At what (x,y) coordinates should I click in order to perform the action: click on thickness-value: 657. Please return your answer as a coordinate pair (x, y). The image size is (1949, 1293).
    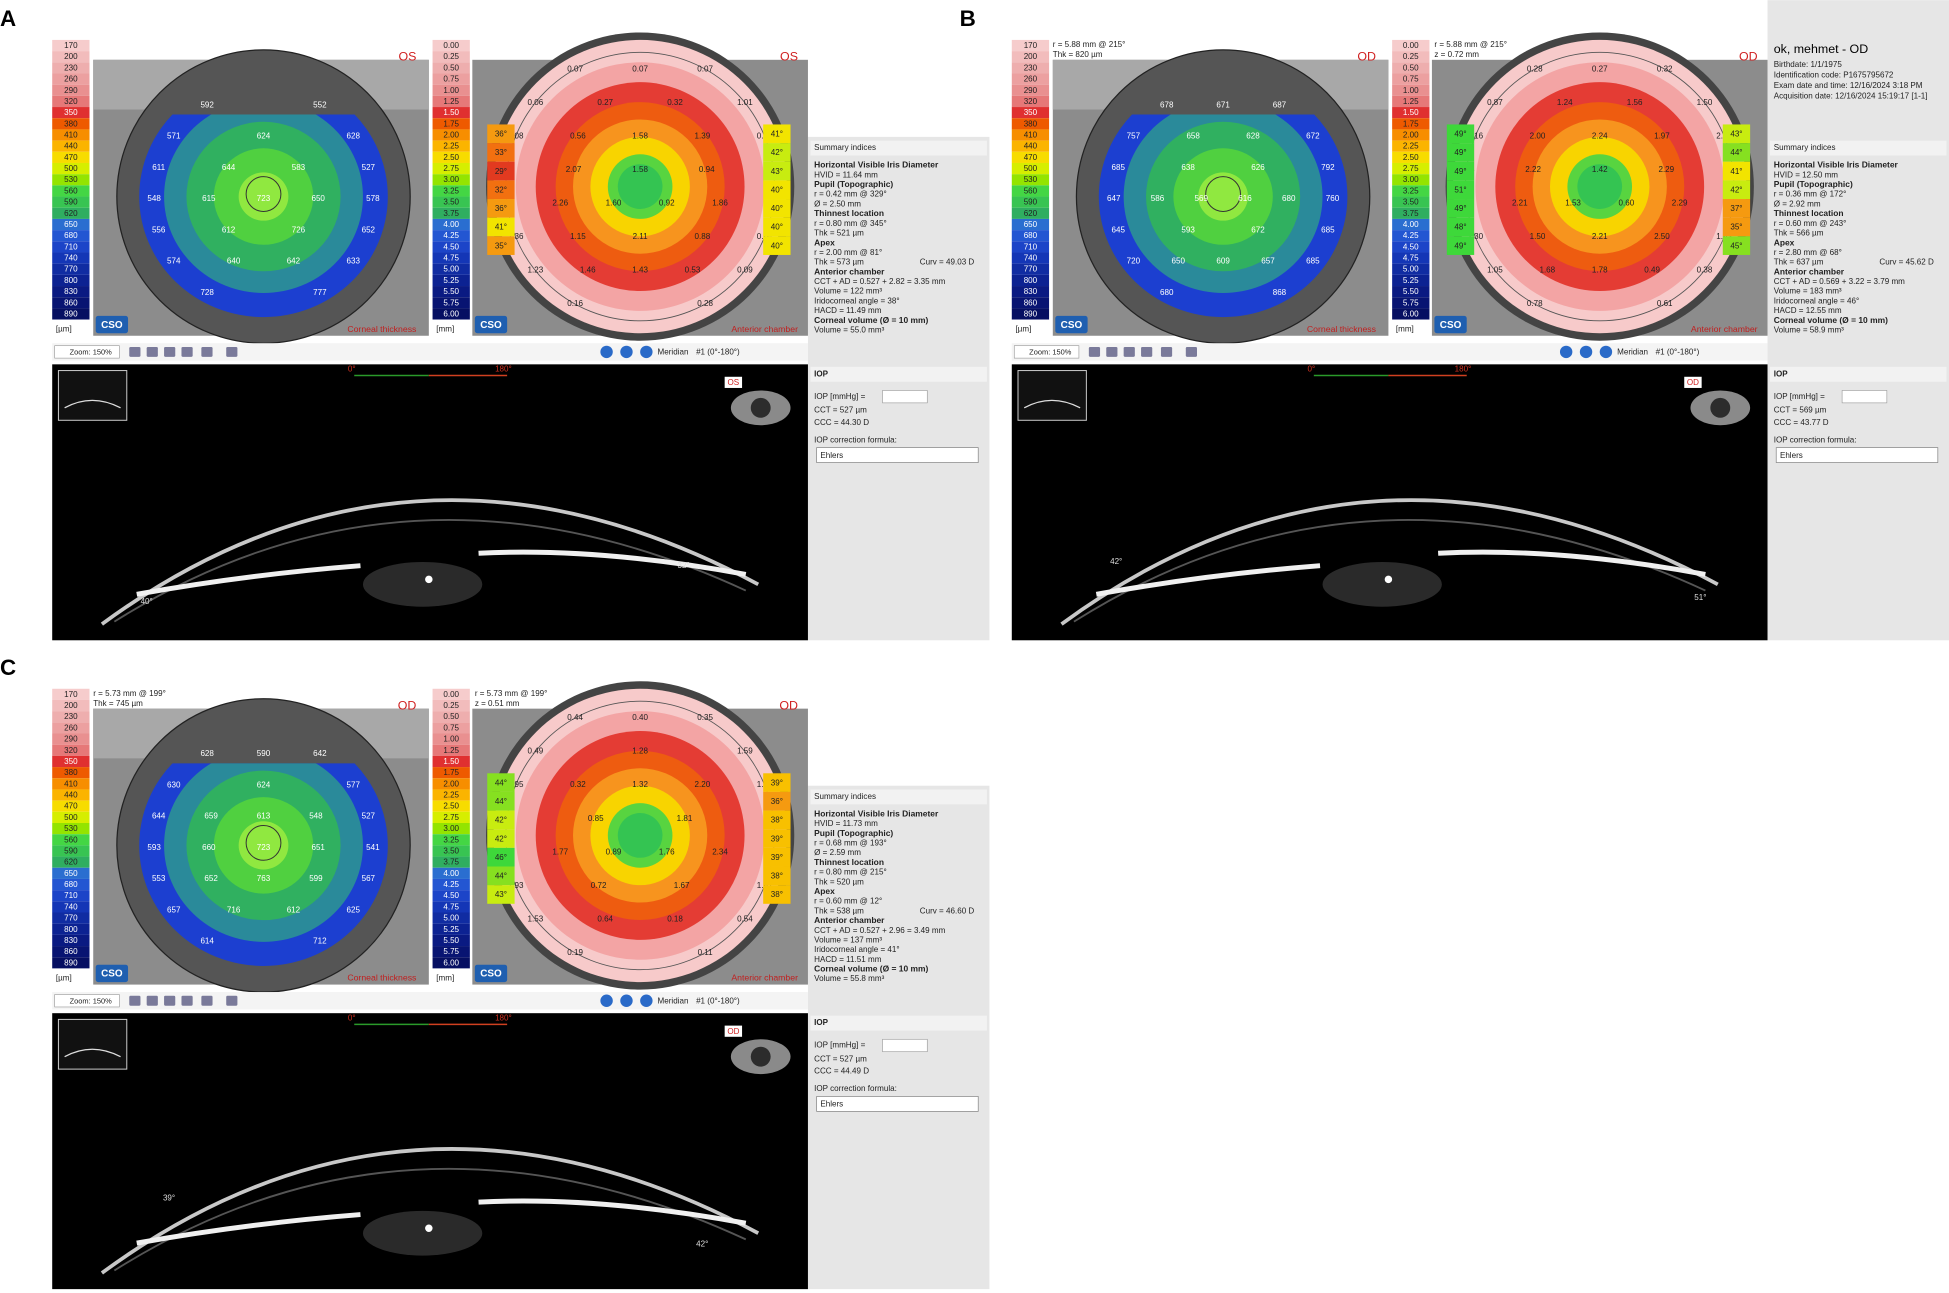
    Looking at the image, I should click on (1268, 261).